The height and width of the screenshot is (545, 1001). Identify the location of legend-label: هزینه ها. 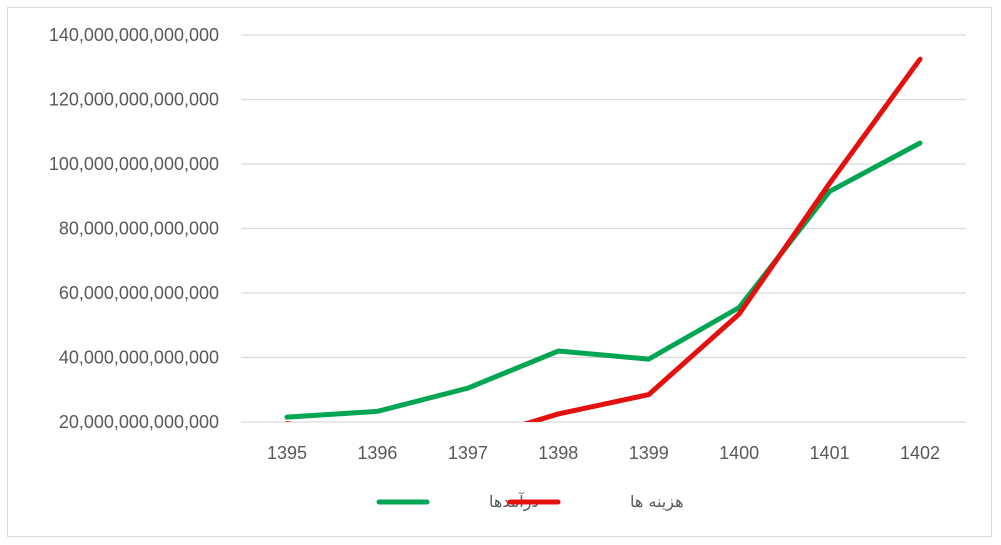
(657, 502).